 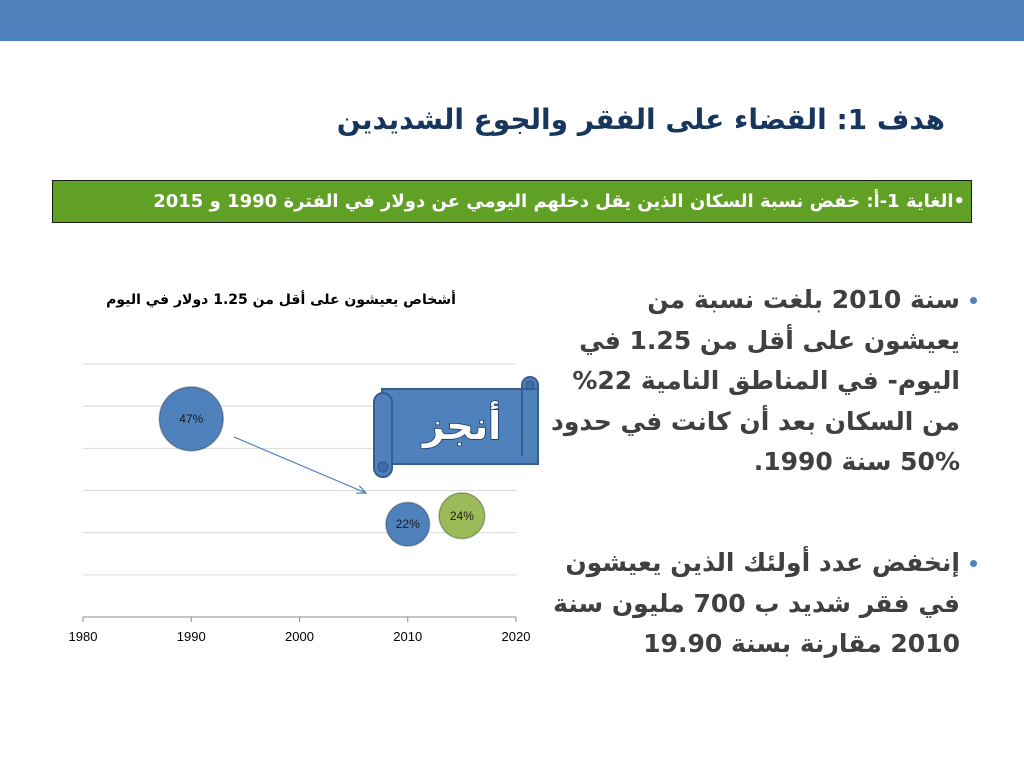 I want to click on scroll-body, so click(x=460, y=426).